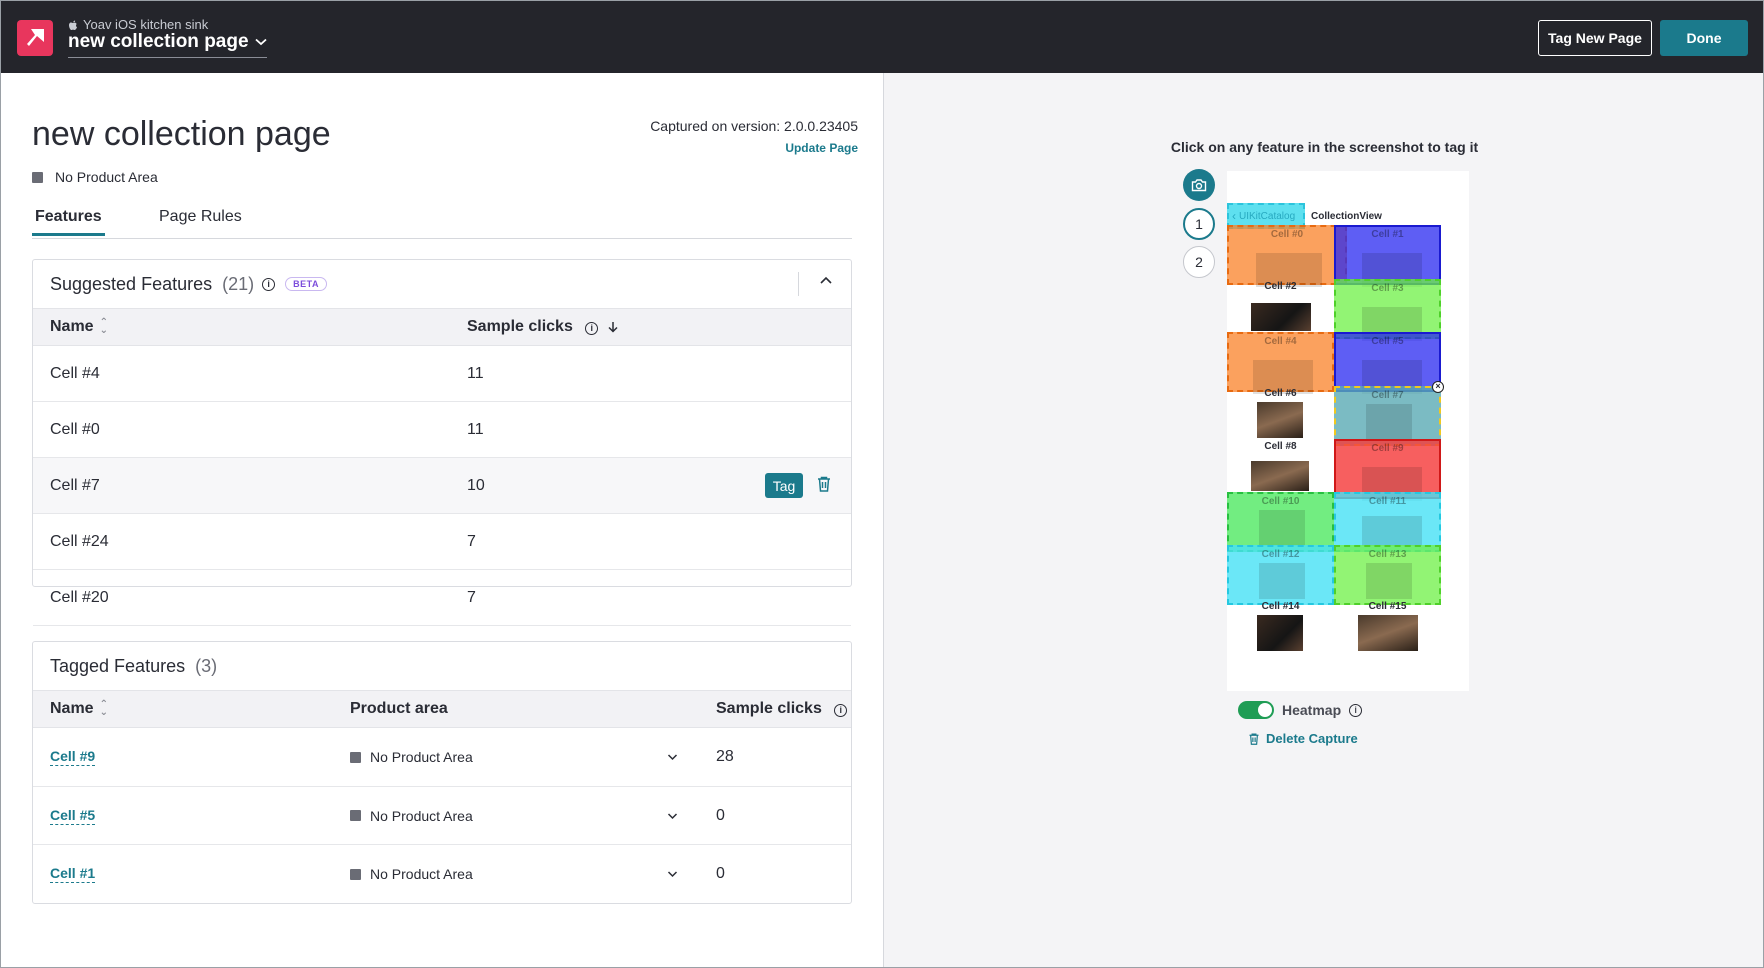 The width and height of the screenshot is (1764, 968). I want to click on suggested-table-header: Name ⌃ ⌄ Sample clicks i, so click(442, 327).